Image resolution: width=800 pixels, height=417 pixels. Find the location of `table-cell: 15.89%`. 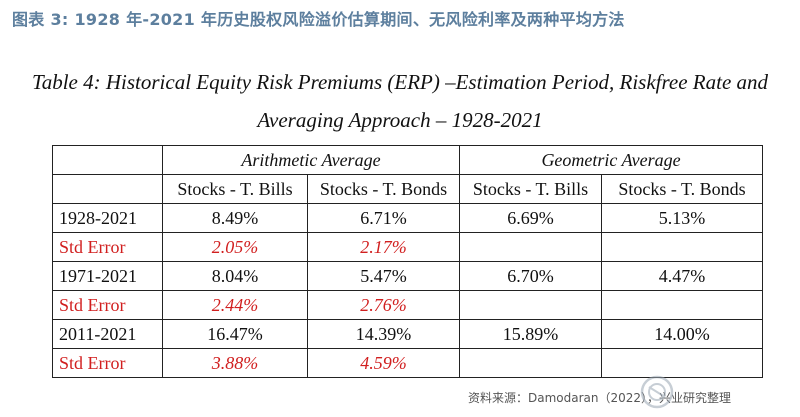

table-cell: 15.89% is located at coordinates (530, 334).